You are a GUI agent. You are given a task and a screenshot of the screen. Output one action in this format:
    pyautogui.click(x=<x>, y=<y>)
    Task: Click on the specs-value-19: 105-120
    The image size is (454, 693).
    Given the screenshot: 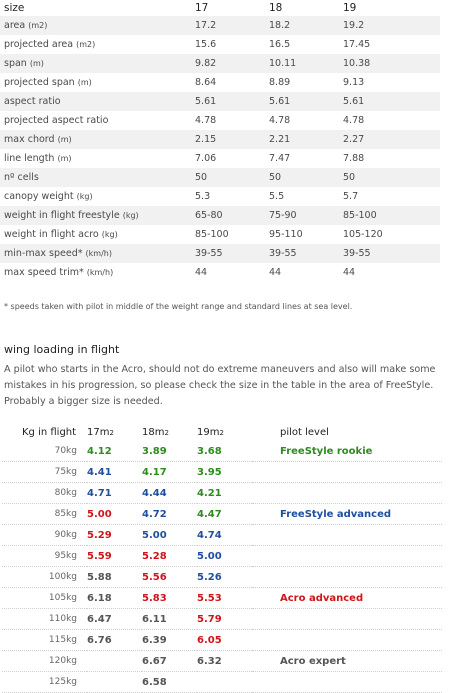 What is the action you would take?
    pyautogui.click(x=363, y=234)
    